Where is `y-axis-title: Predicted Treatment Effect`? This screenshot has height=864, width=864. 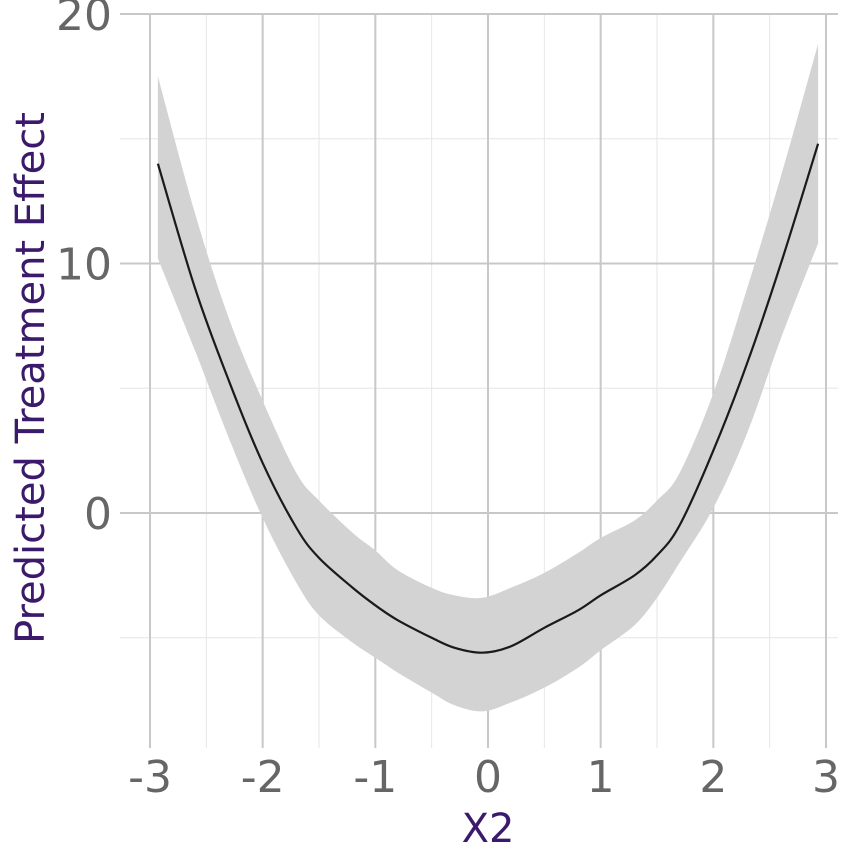 y-axis-title: Predicted Treatment Effect is located at coordinates (31, 378).